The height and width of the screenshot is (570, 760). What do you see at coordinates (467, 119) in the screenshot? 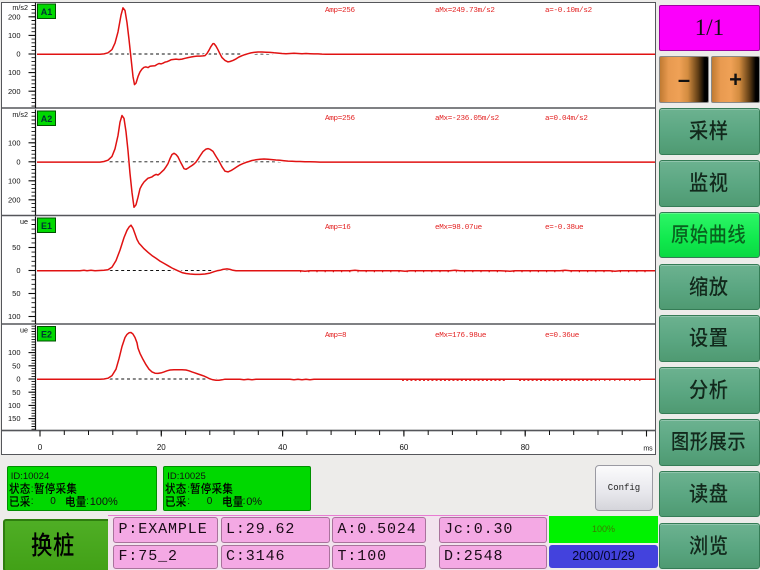
I see `svg-text: aMx=-236.05m/s2` at bounding box center [467, 119].